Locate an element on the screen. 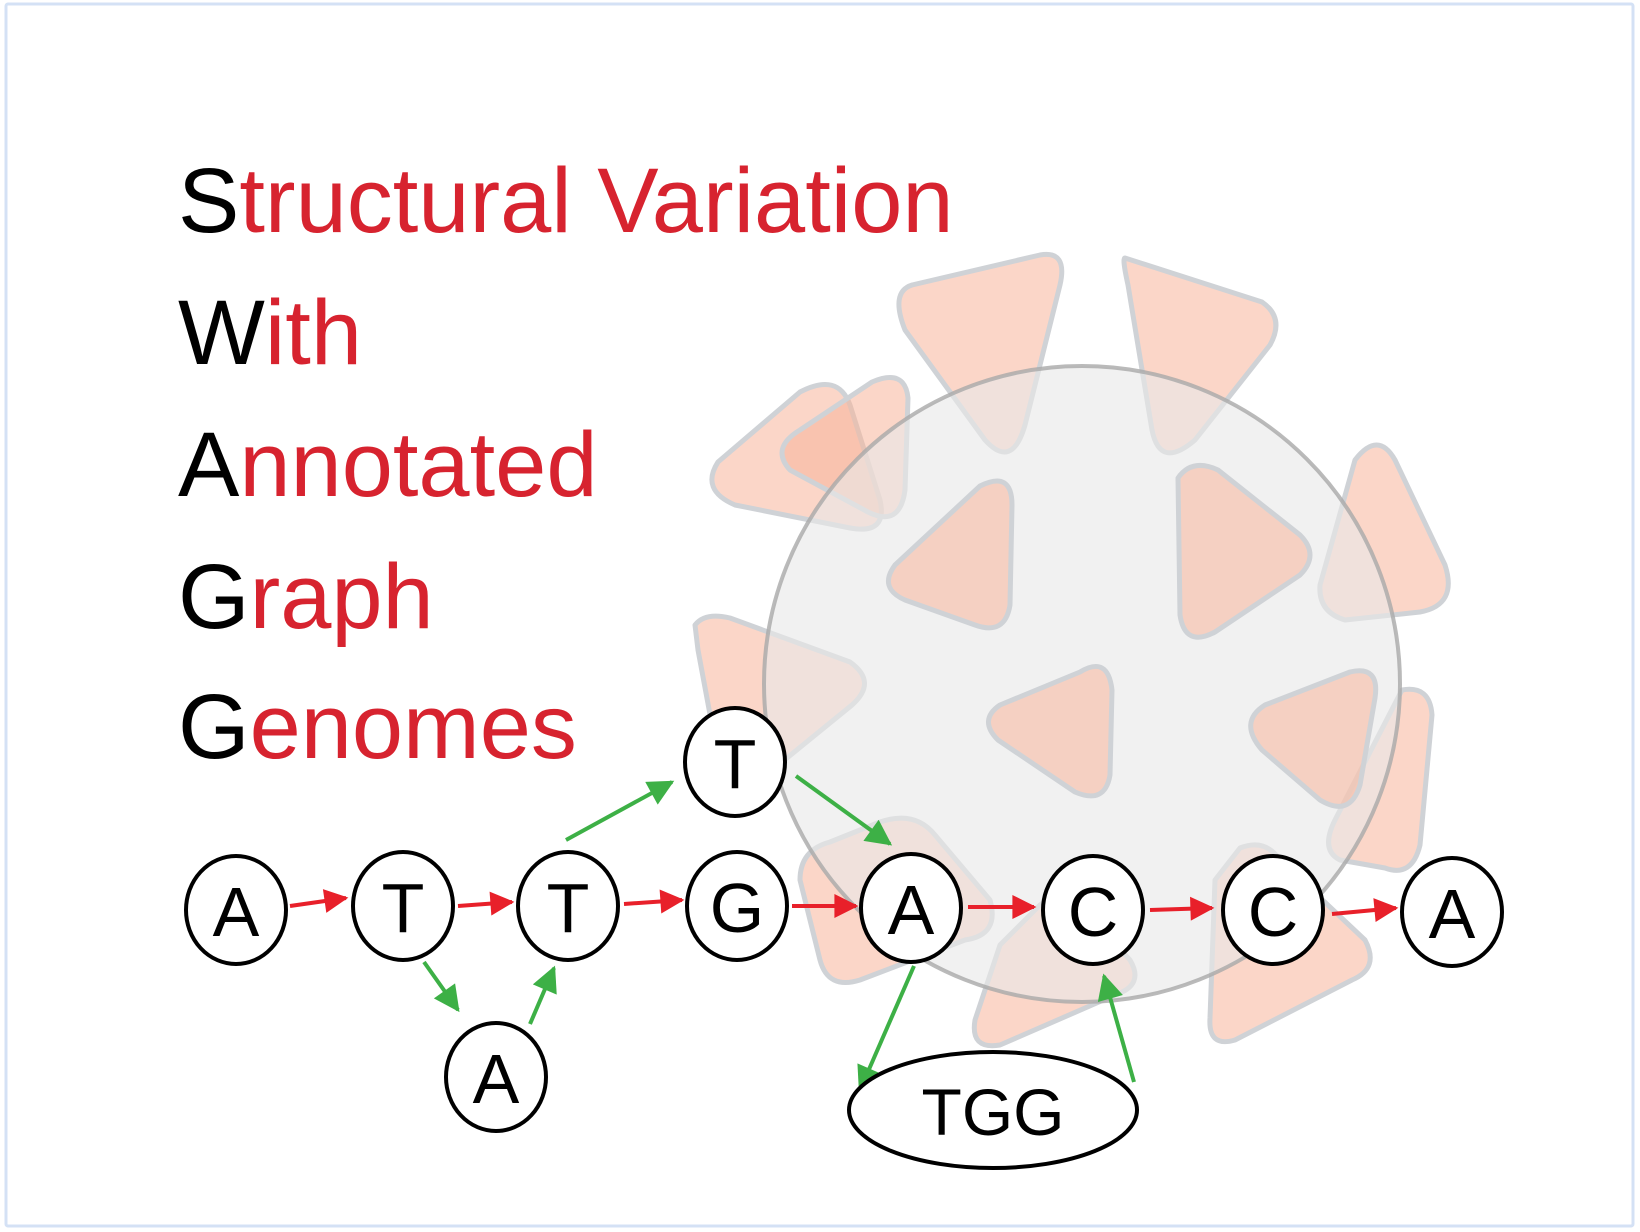  title-line: Graph is located at coordinates (306, 597).